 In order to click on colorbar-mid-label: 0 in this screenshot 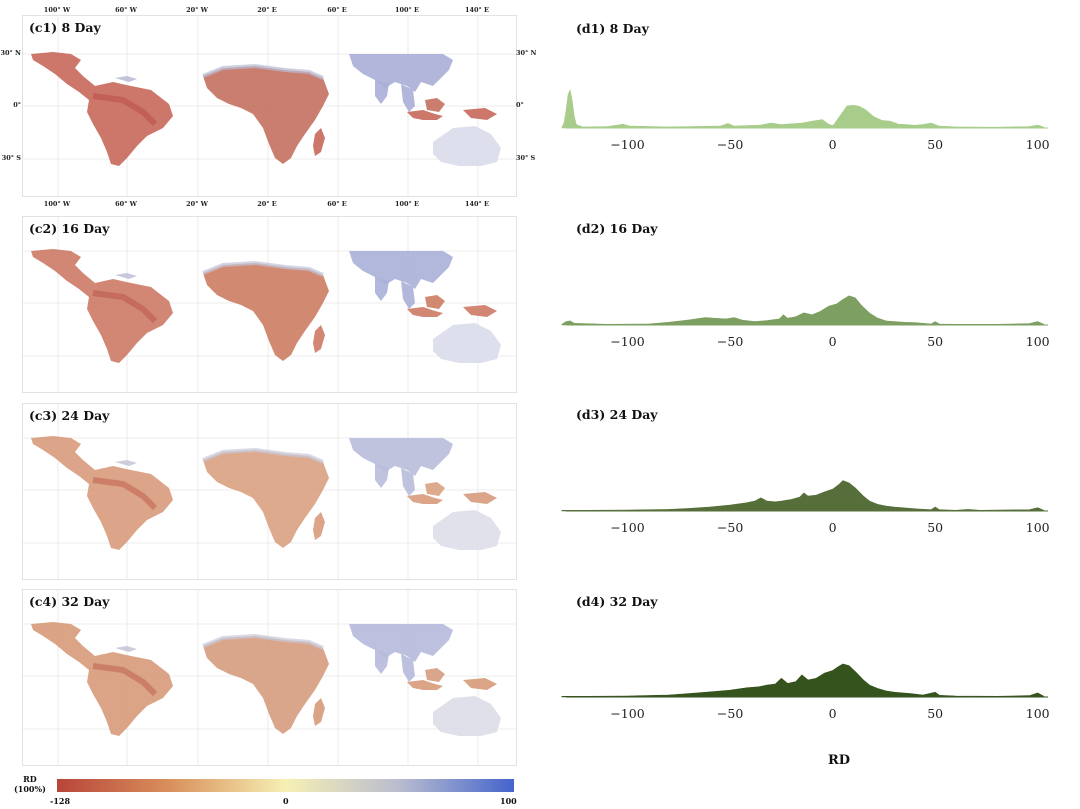, I will do `click(286, 801)`.